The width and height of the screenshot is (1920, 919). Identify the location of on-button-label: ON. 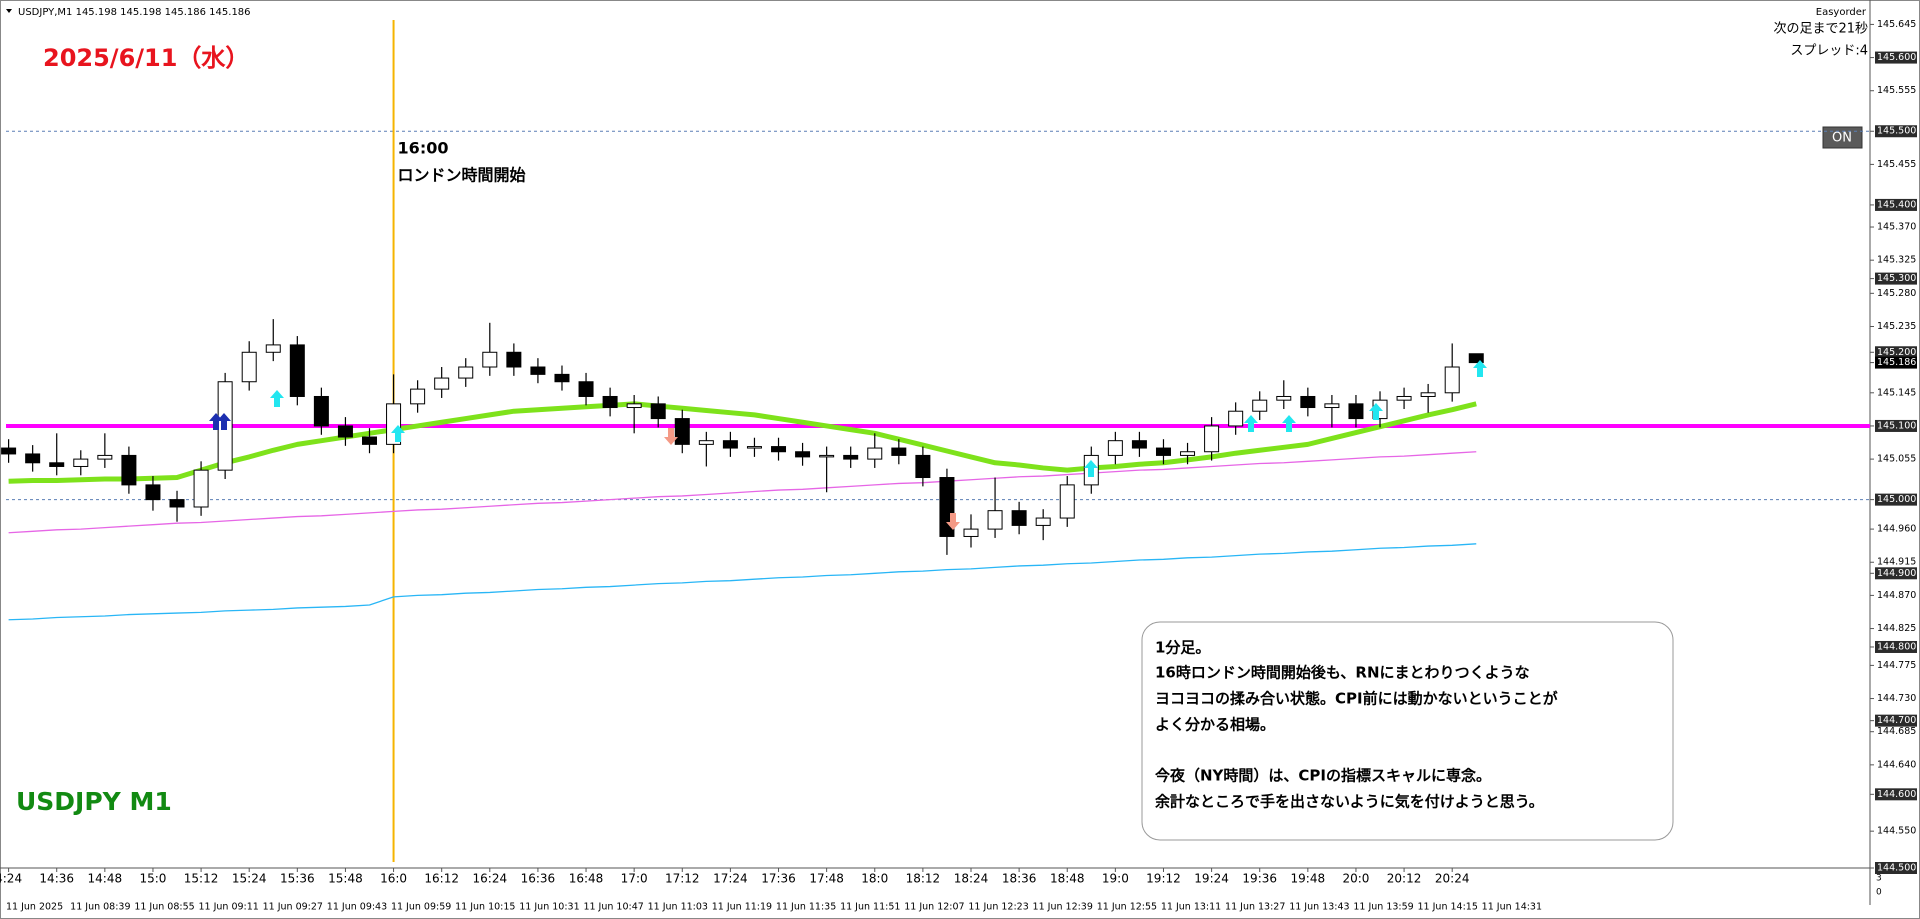
(1842, 138).